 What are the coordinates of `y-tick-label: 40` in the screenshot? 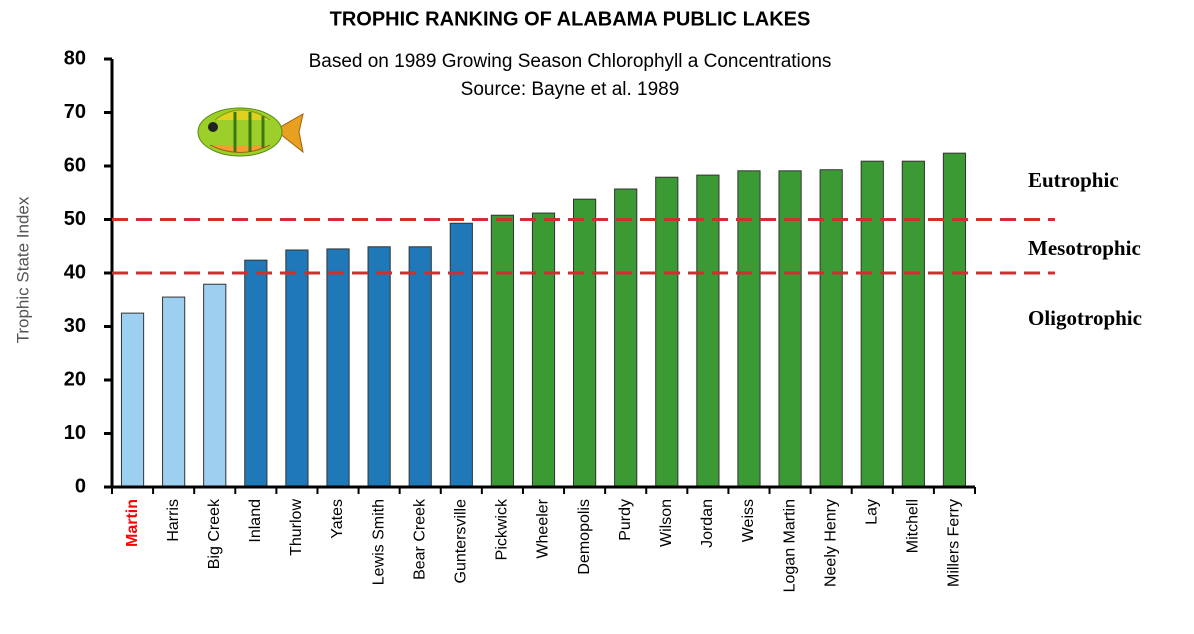 It's located at (75, 272).